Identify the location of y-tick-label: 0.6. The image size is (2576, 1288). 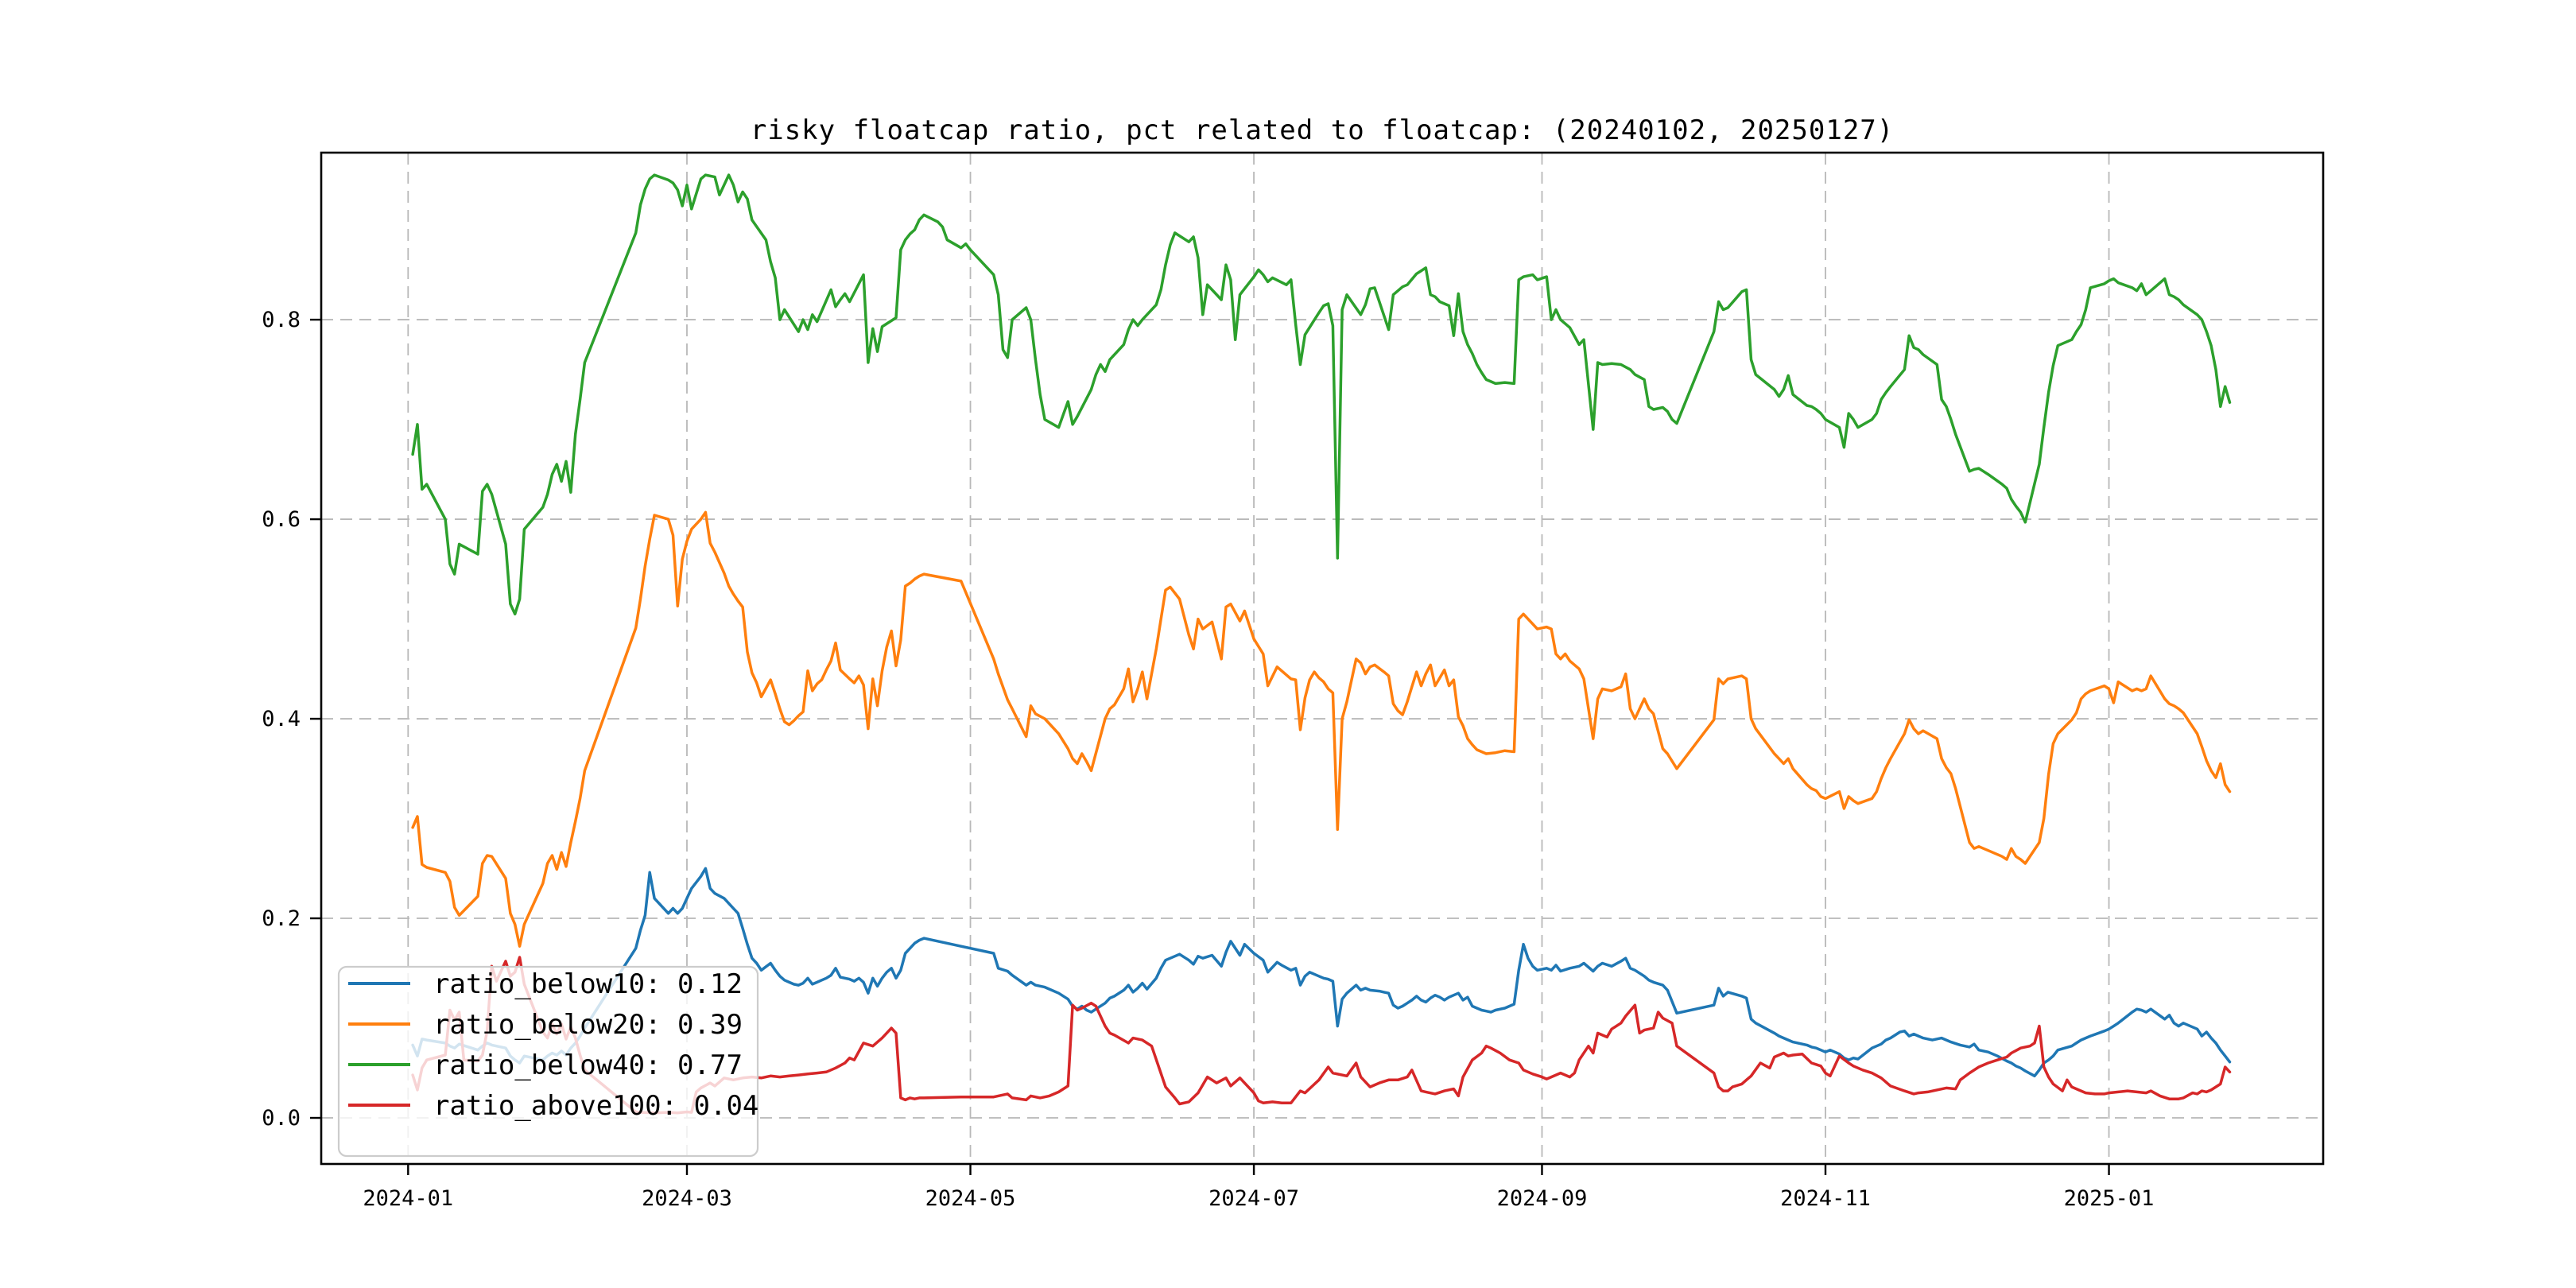
(282, 520).